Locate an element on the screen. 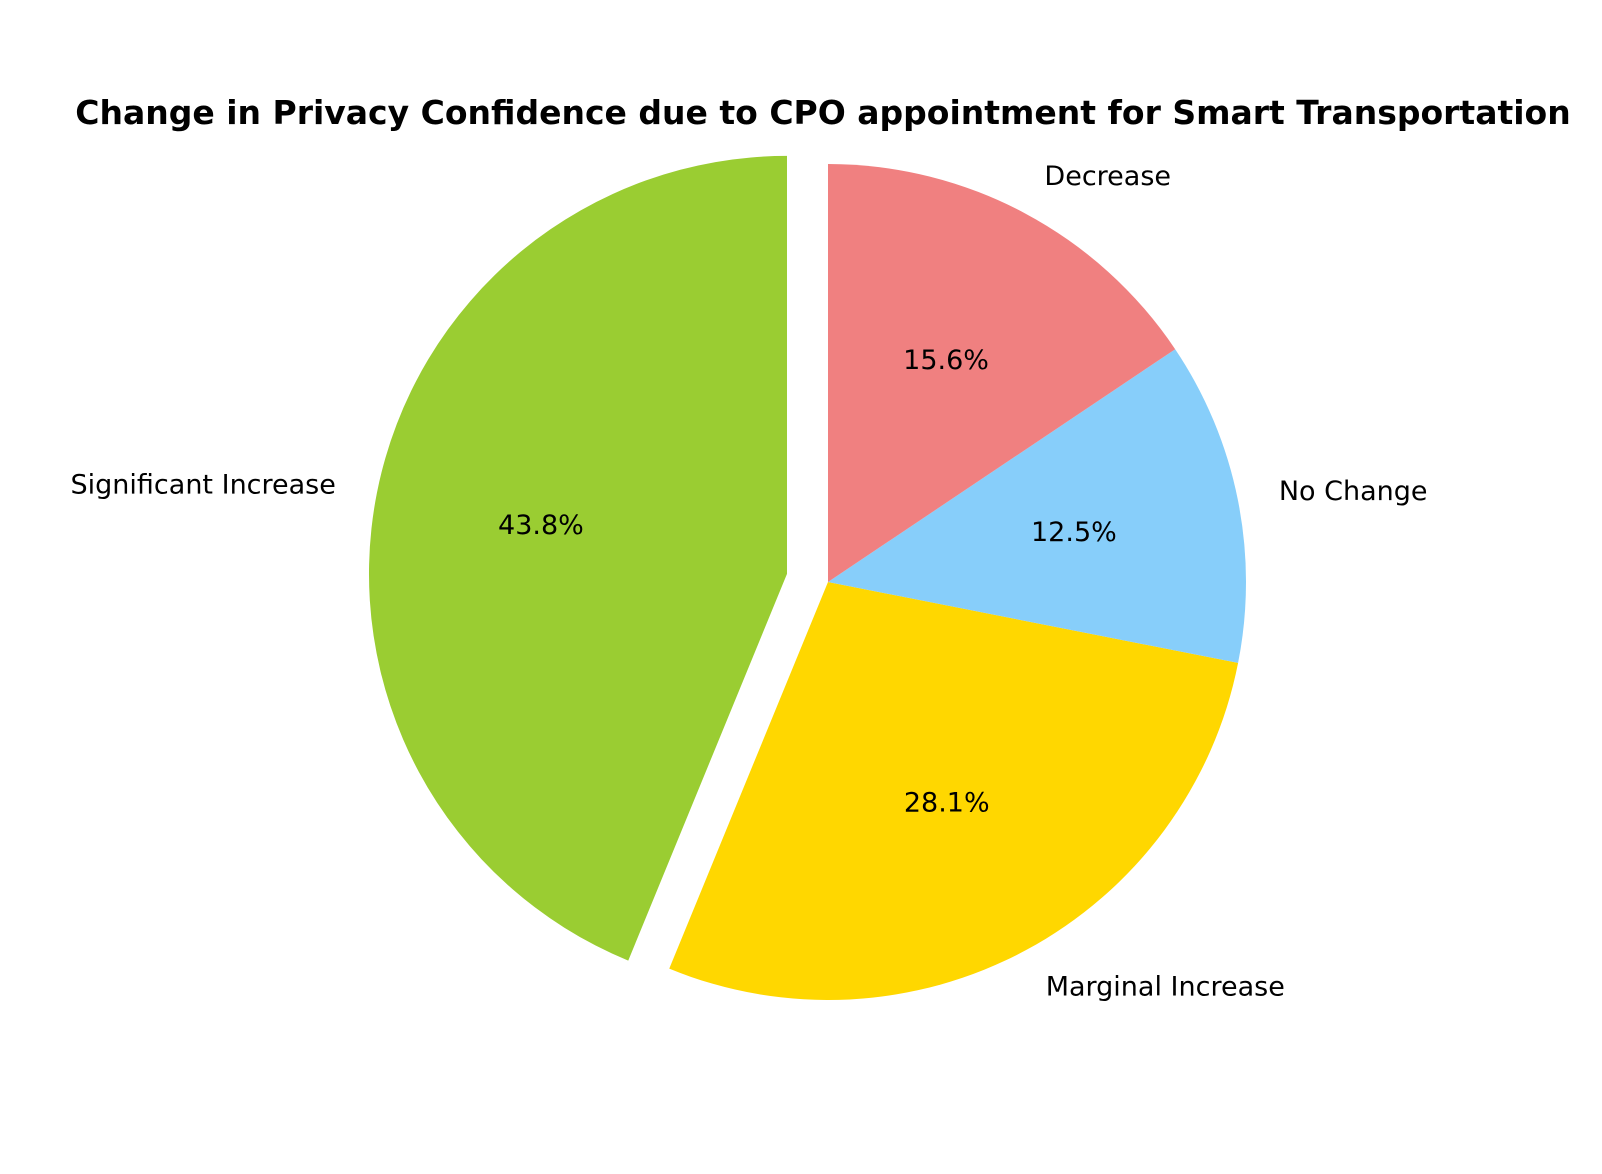 The width and height of the screenshot is (1602, 1174). pct-label-no-change: 12.5% is located at coordinates (1074, 532).